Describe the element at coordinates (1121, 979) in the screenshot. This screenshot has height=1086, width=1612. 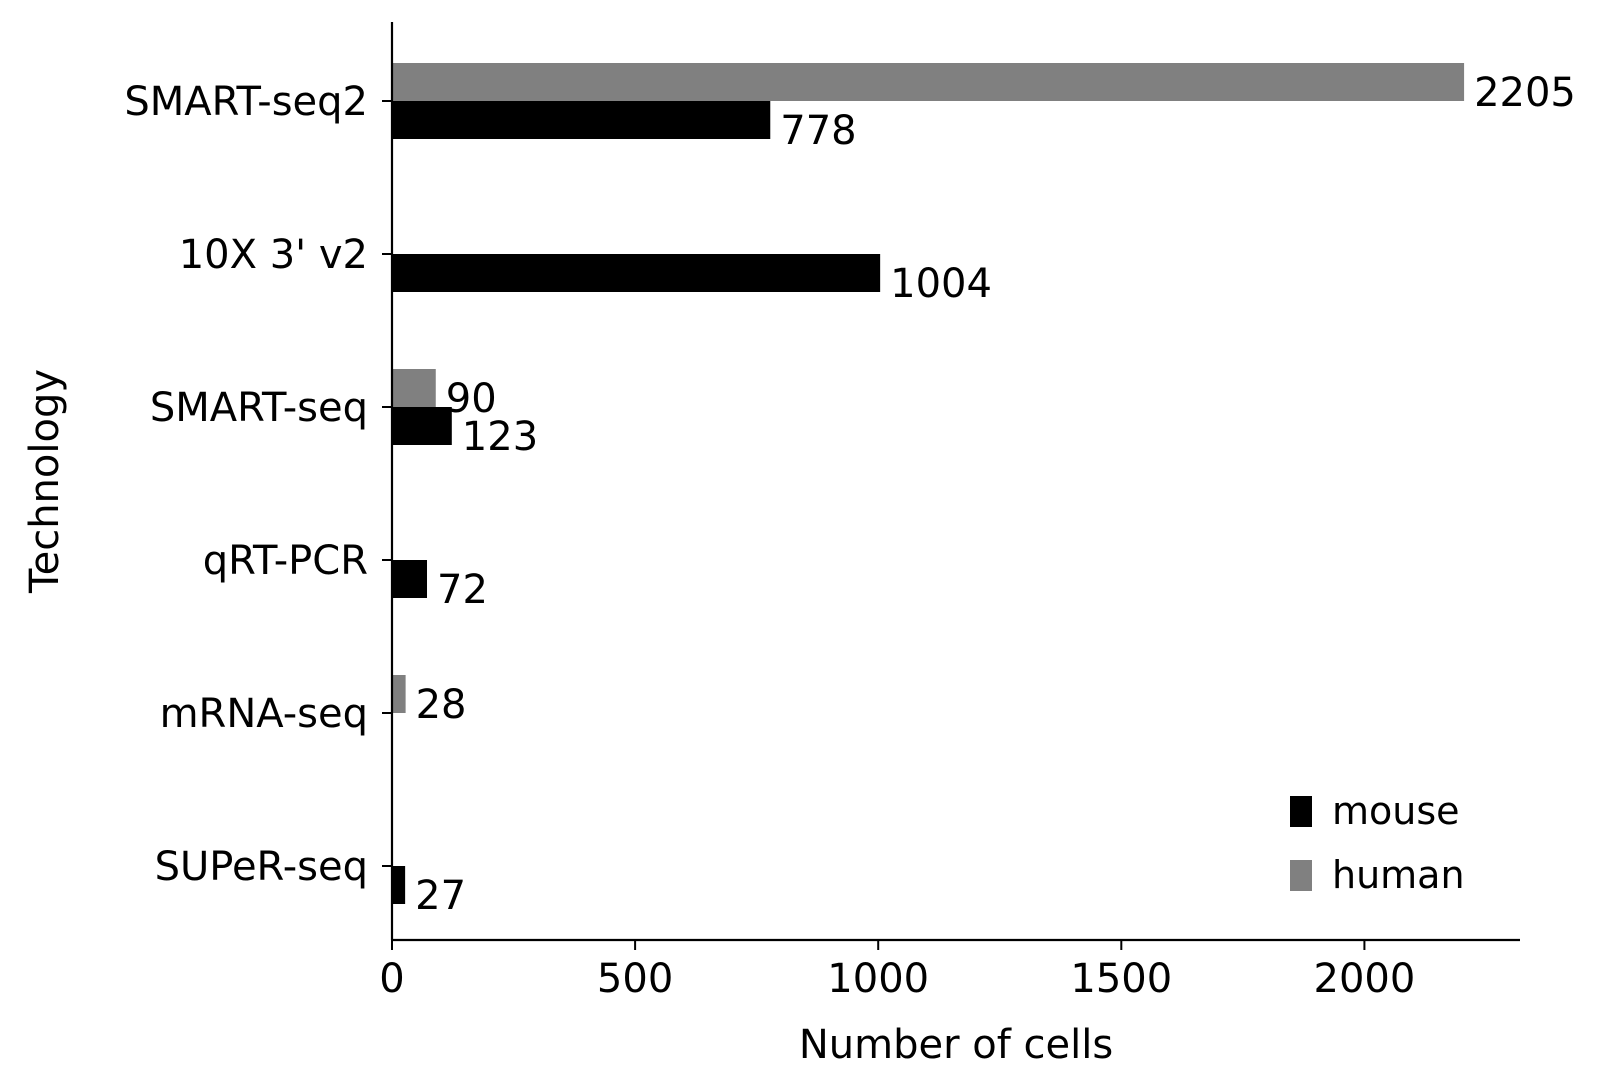
I see `x-tick-label-1500: 1500` at that location.